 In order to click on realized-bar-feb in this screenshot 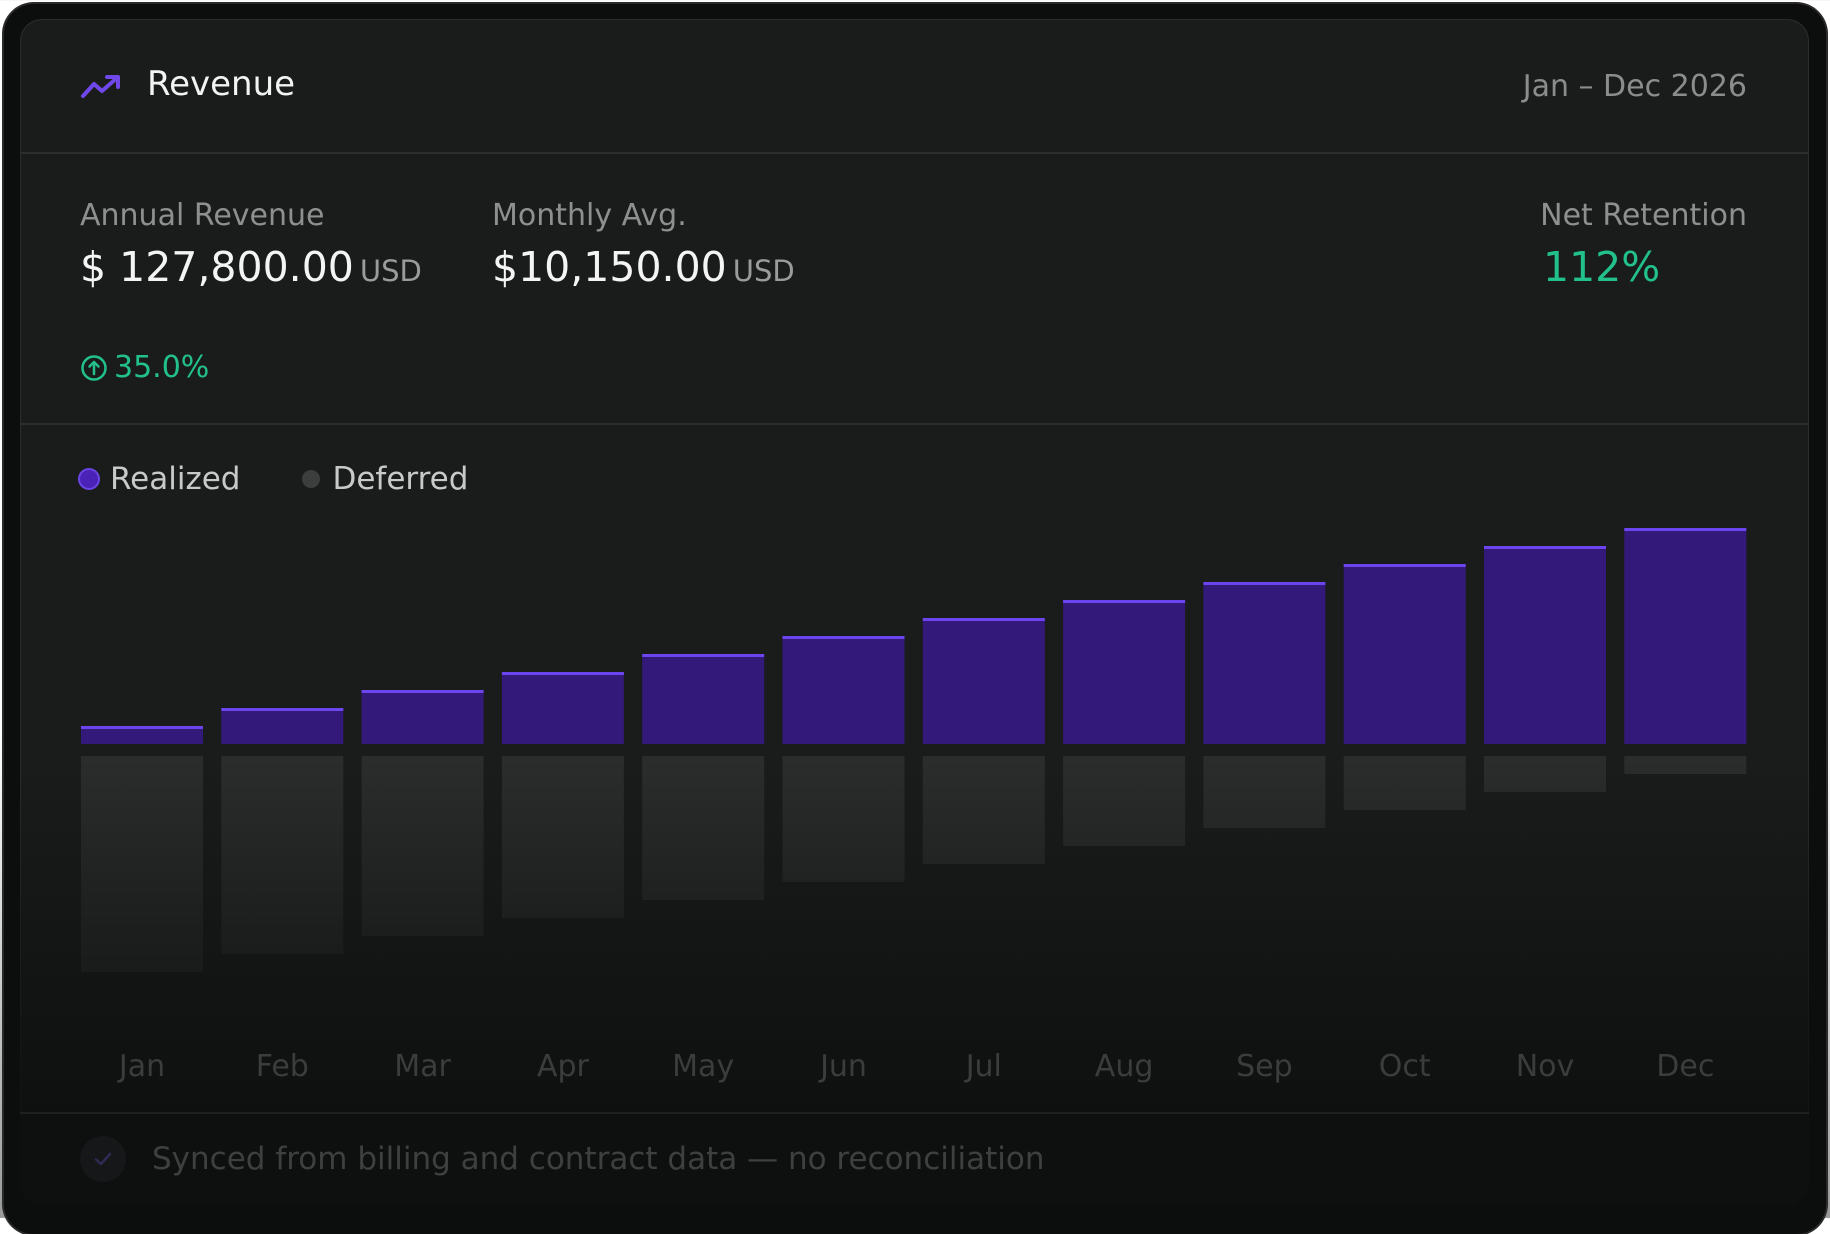, I will do `click(282, 726)`.